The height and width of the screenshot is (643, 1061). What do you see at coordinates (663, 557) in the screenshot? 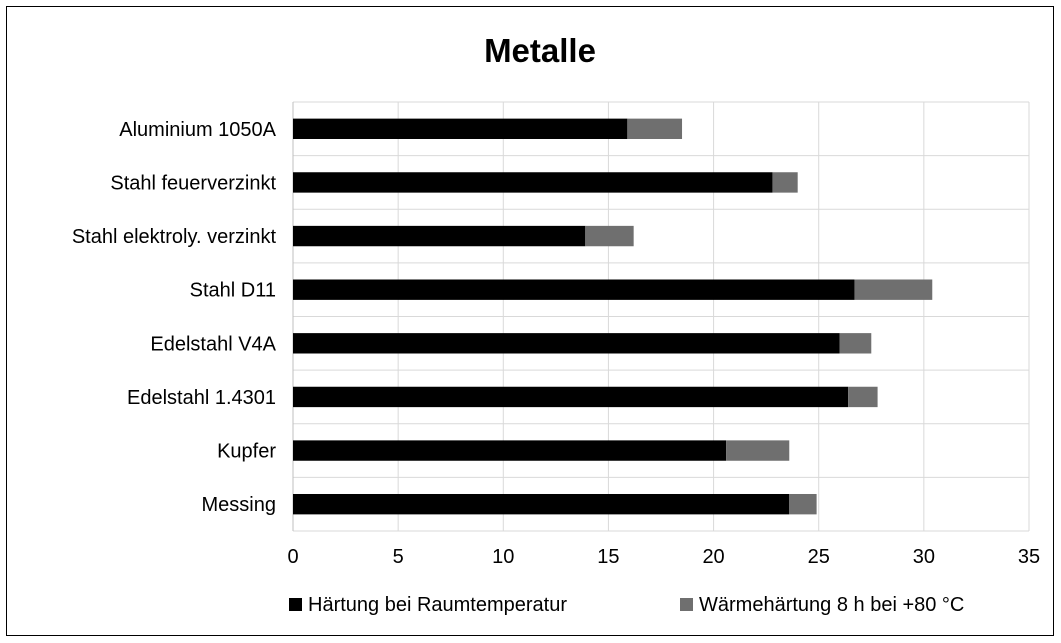
I see `x-tick-labels: 0 5 10 15 20 25 30 35` at bounding box center [663, 557].